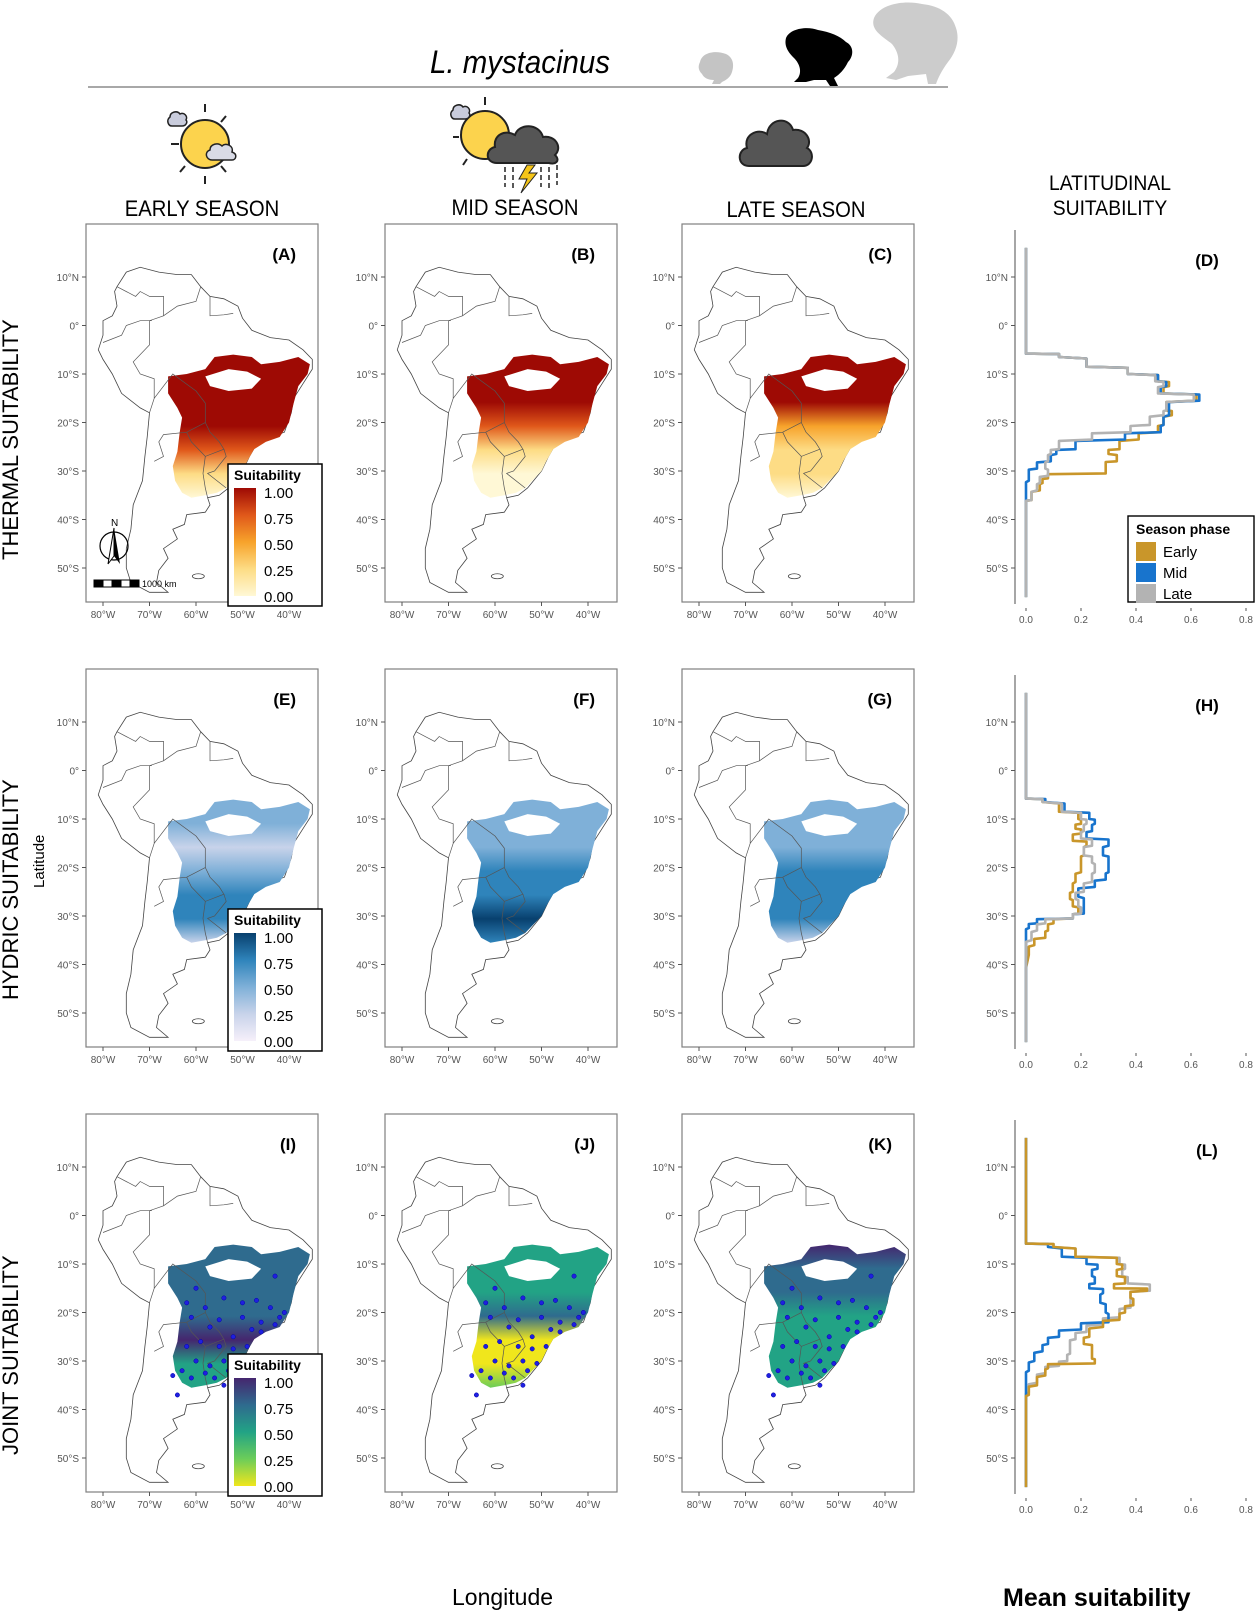 This screenshot has height=1622, width=1258. What do you see at coordinates (1207, 260) in the screenshot?
I see `panel-label-D: (D)` at bounding box center [1207, 260].